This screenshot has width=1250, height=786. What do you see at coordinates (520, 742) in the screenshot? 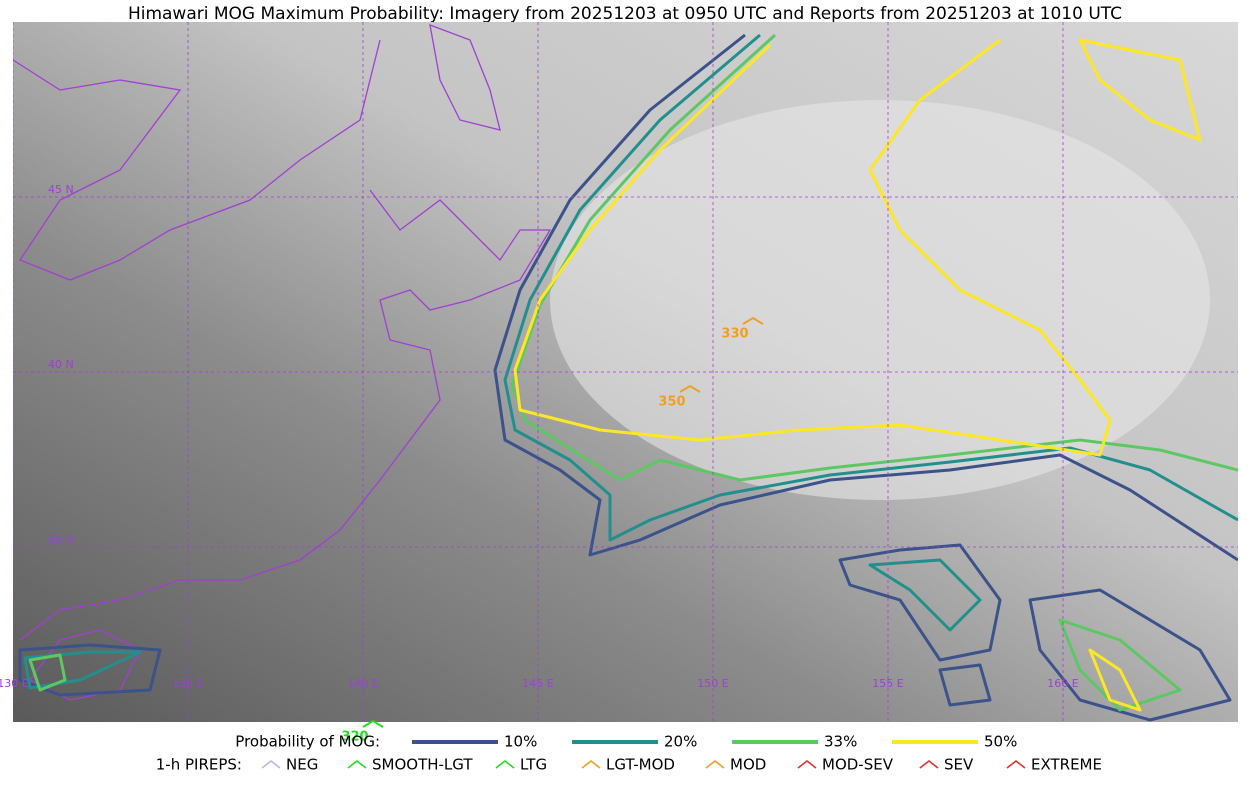
I see `legend-label: 10%` at bounding box center [520, 742].